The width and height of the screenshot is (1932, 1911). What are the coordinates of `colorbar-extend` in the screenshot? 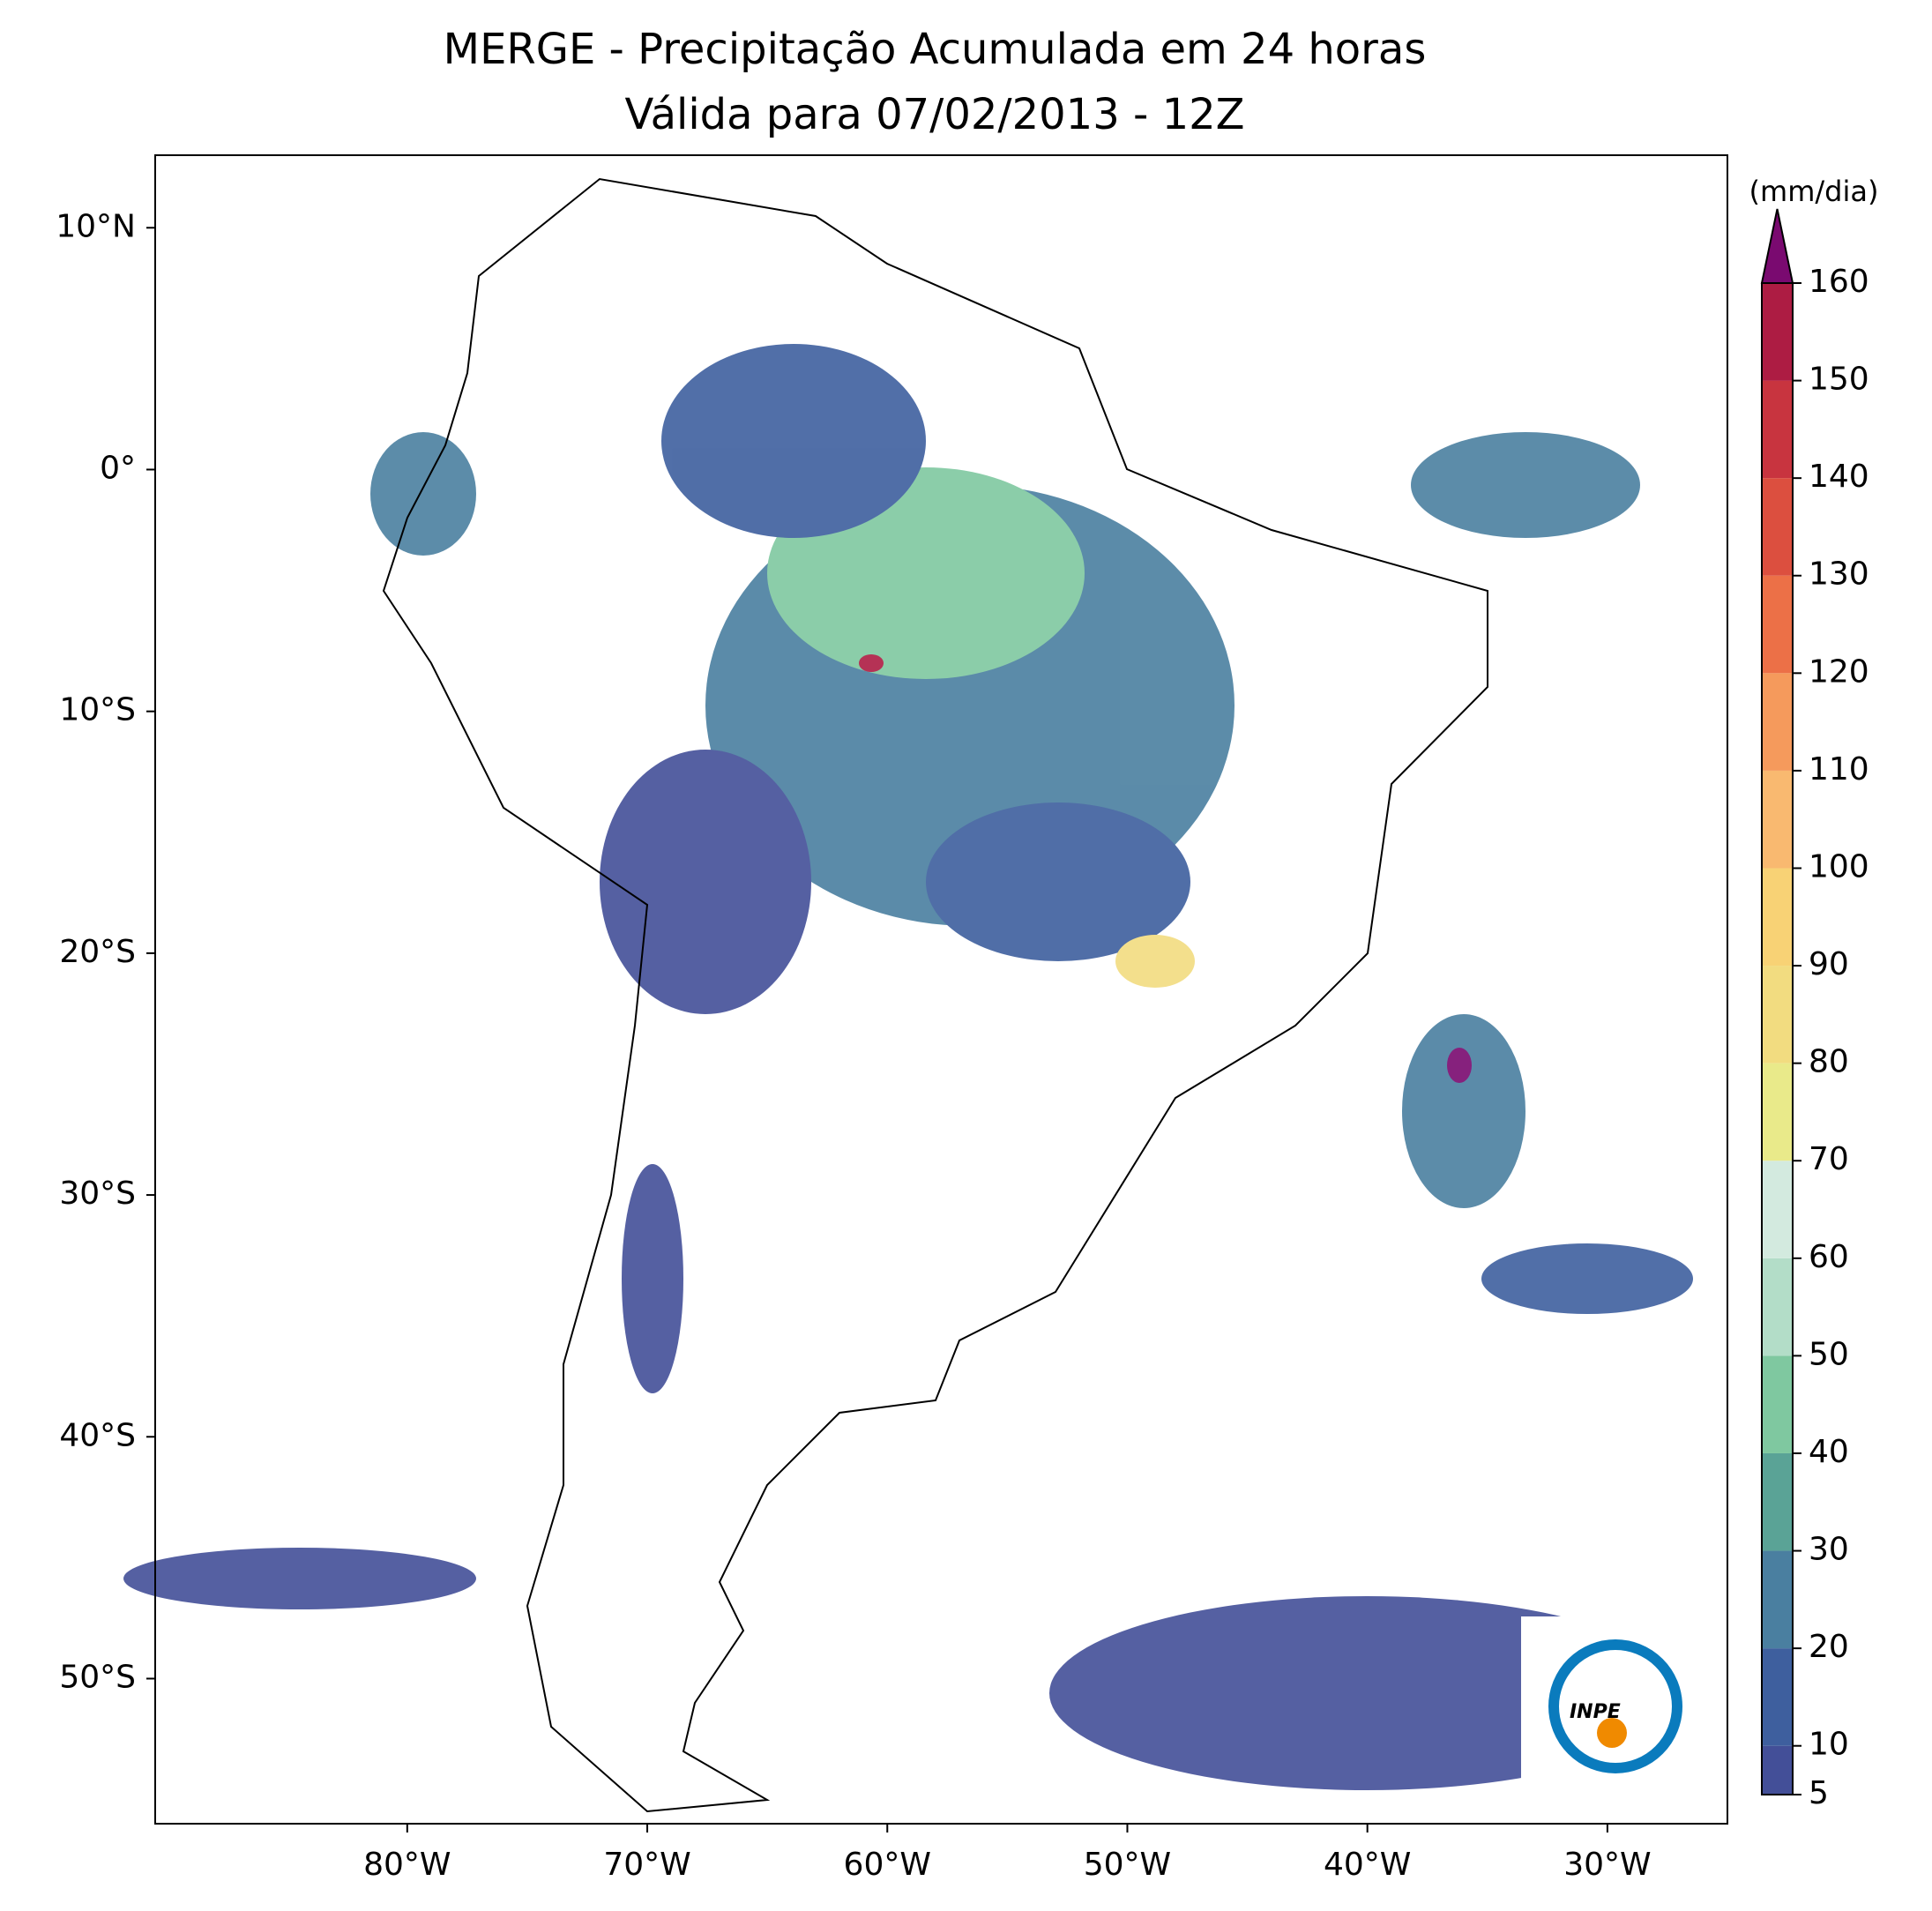 It's located at (1777, 246).